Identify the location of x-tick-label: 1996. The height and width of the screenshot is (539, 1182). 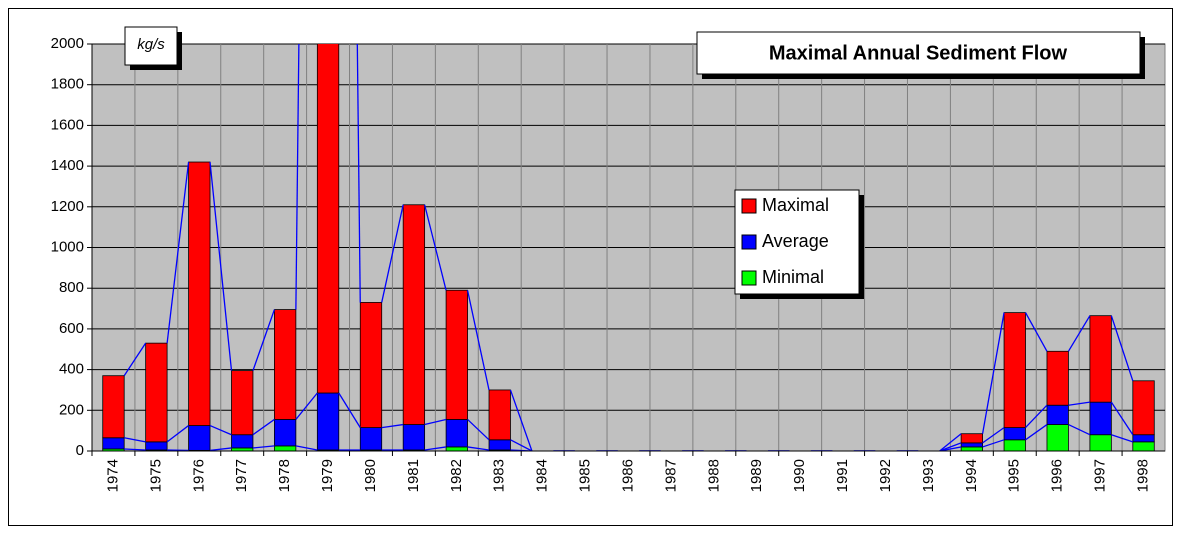
(1057, 475).